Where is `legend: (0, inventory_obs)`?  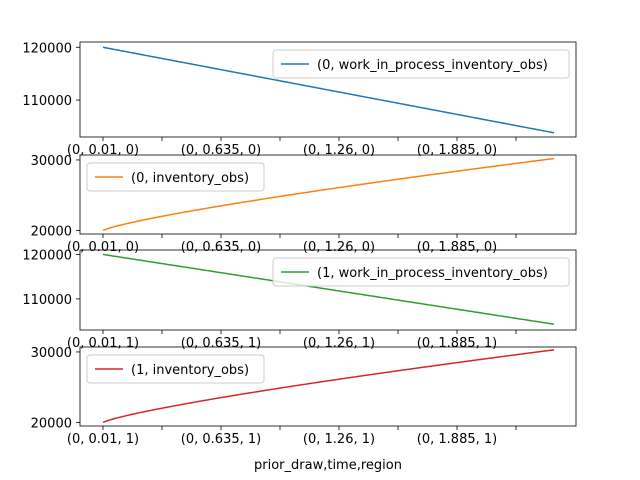
legend: (0, inventory_obs) is located at coordinates (175, 177).